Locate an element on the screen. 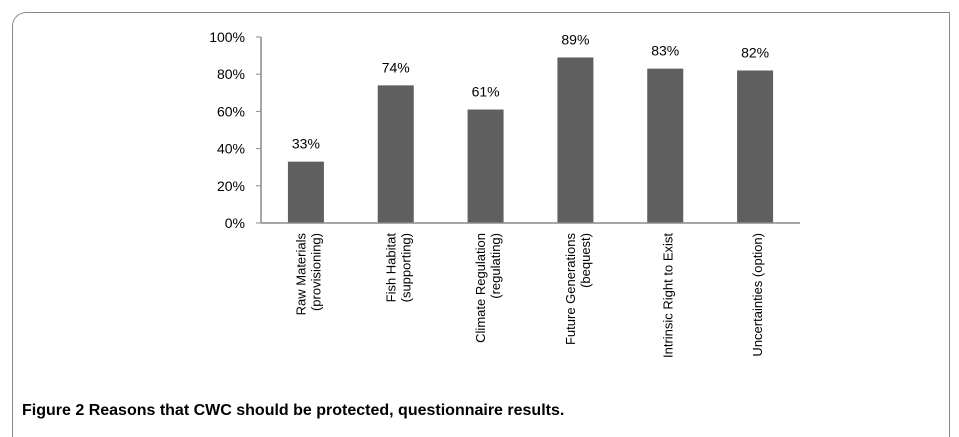 This screenshot has height=437, width=959. y-tick-label: 100% is located at coordinates (227, 37).